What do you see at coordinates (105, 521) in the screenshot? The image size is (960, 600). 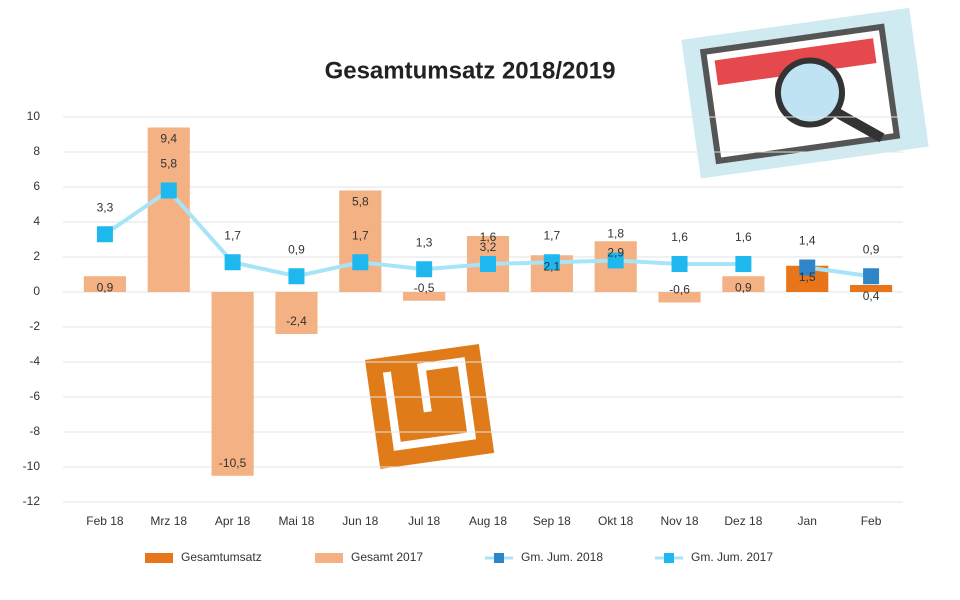 I see `x-tick-label: Feb 18` at bounding box center [105, 521].